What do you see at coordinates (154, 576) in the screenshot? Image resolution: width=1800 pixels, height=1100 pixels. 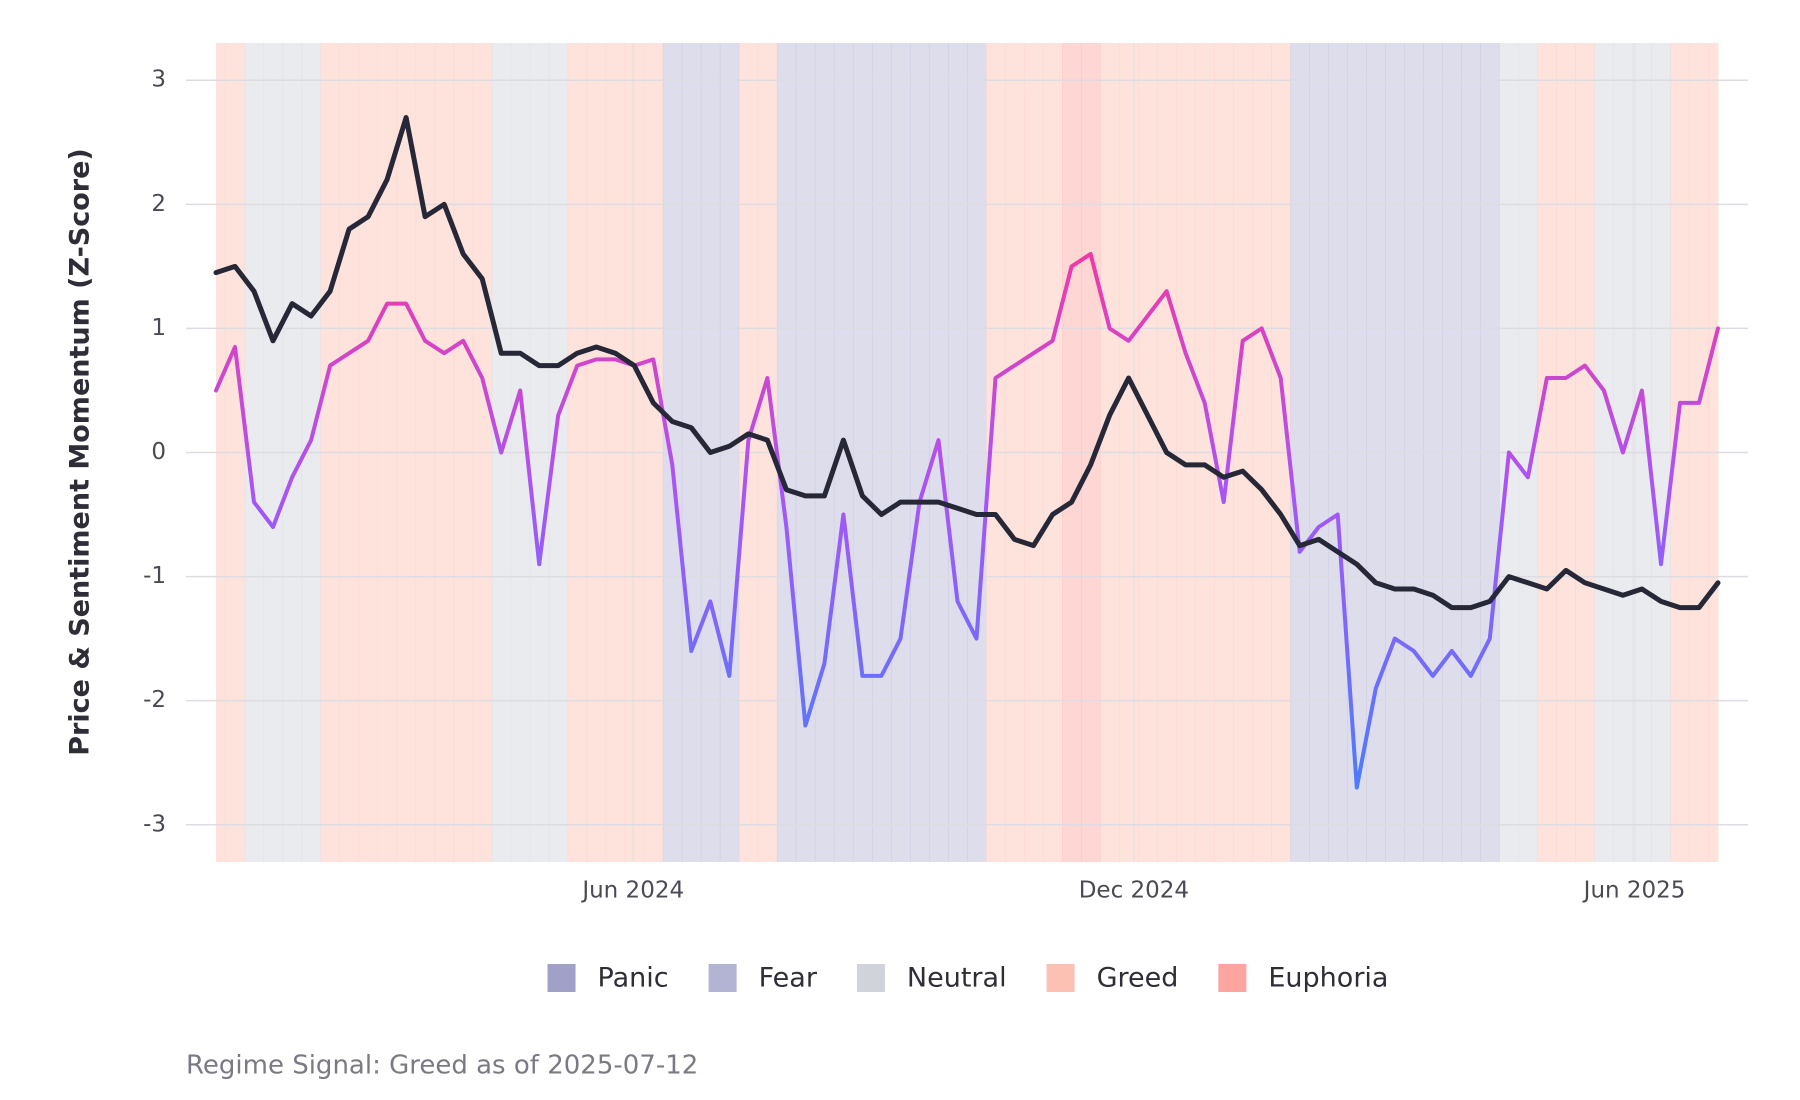 I see `y-tick-label: -1` at bounding box center [154, 576].